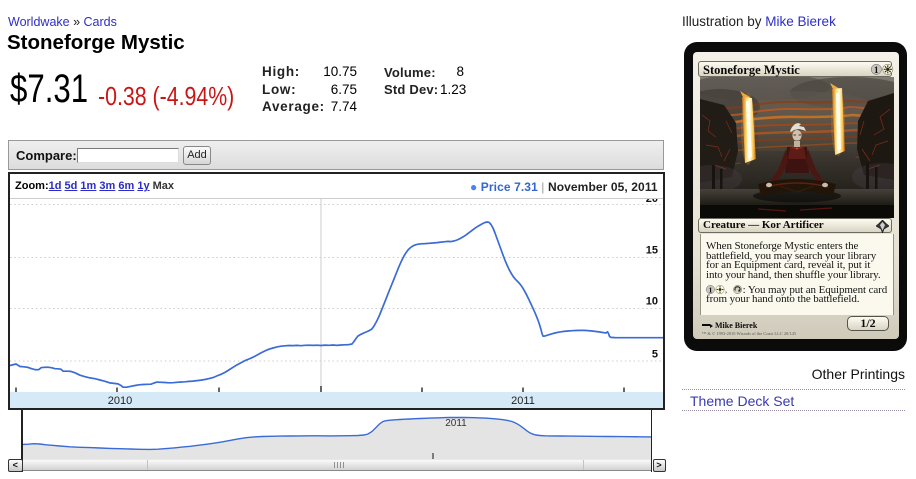 The height and width of the screenshot is (479, 916). What do you see at coordinates (652, 202) in the screenshot?
I see `svg-text: 20` at bounding box center [652, 202].